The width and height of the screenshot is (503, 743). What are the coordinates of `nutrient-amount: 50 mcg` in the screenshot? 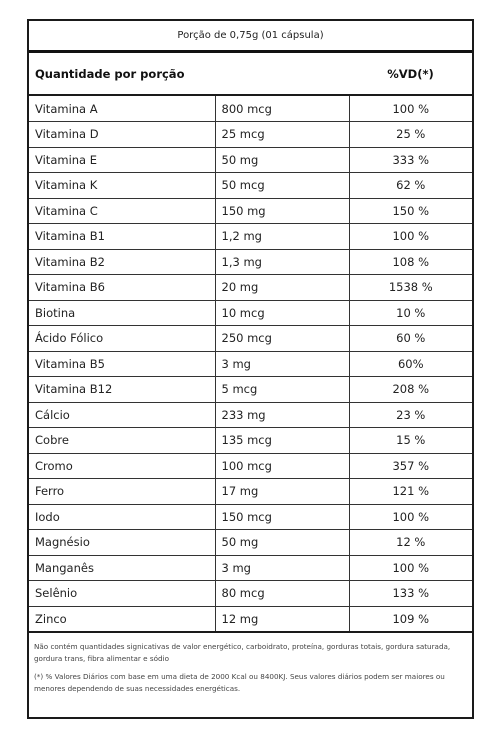 It's located at (282, 185).